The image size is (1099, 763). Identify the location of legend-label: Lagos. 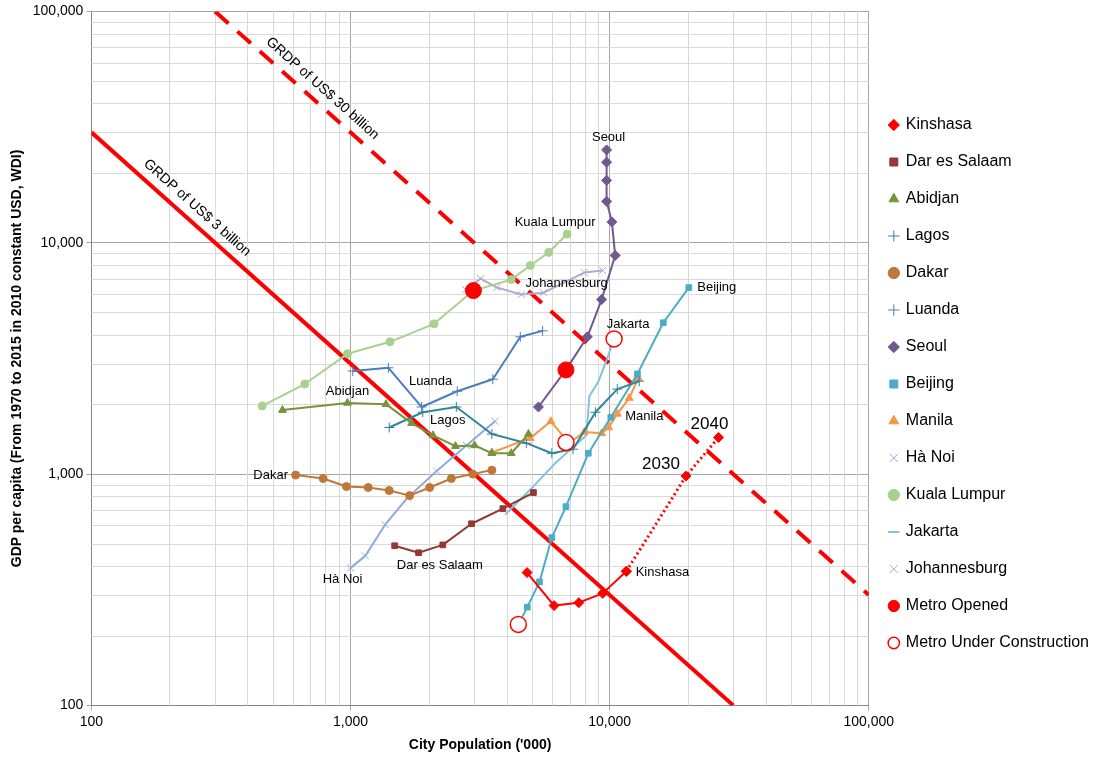
(927, 235).